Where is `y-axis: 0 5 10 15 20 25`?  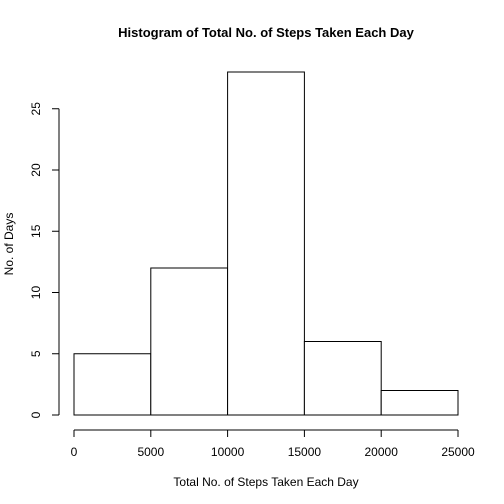 y-axis: 0 5 10 15 20 25 is located at coordinates (44, 260).